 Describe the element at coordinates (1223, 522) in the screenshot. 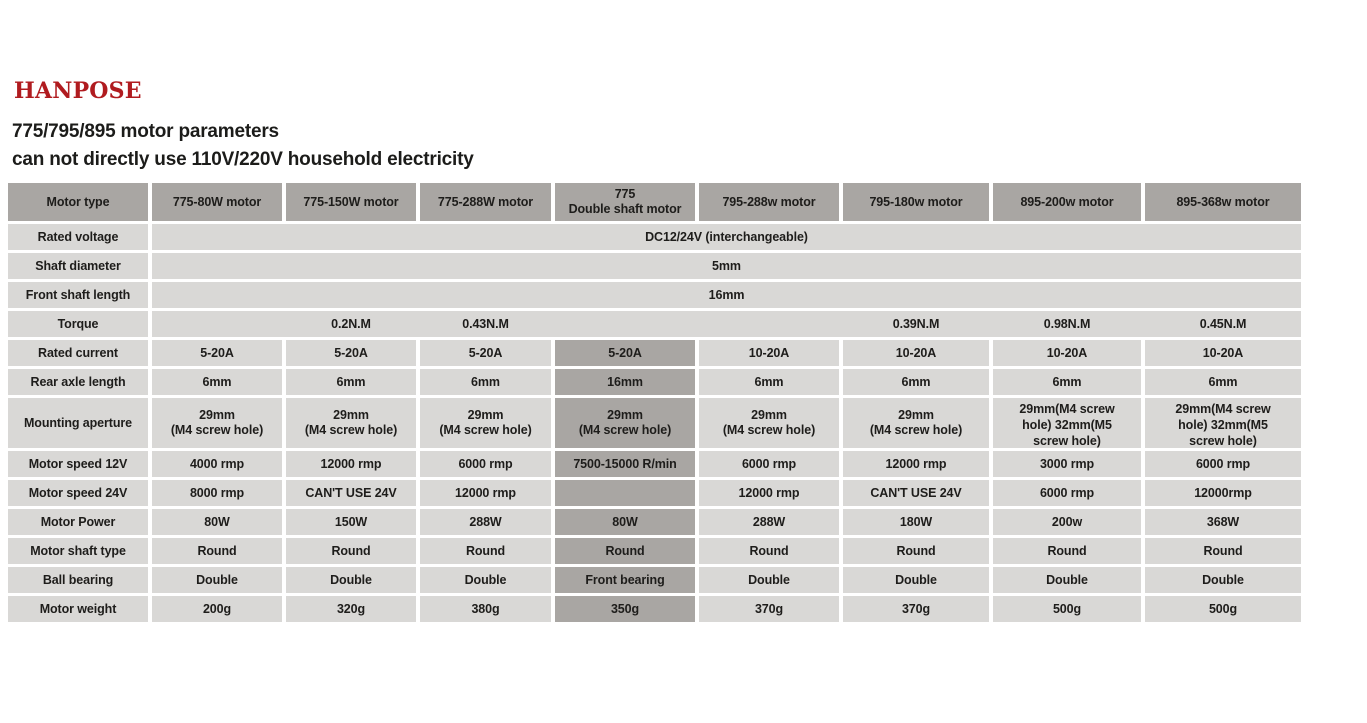

I see `table-cell: 368W` at that location.